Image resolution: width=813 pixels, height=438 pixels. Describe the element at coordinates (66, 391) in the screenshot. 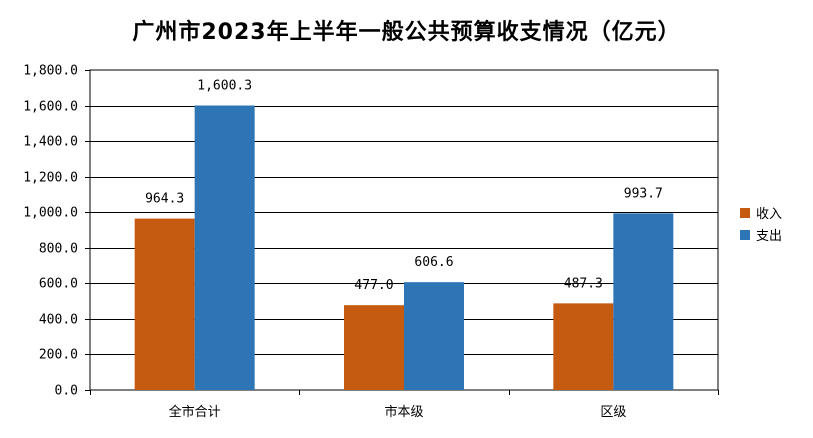

I see `y-tick-label: 0.0` at that location.